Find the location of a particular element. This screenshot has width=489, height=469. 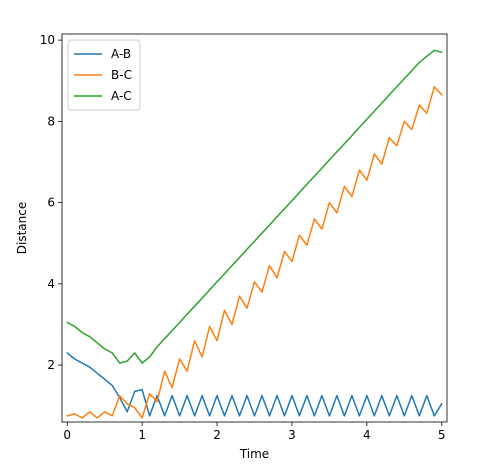

x-tick-label: 5 is located at coordinates (442, 435).